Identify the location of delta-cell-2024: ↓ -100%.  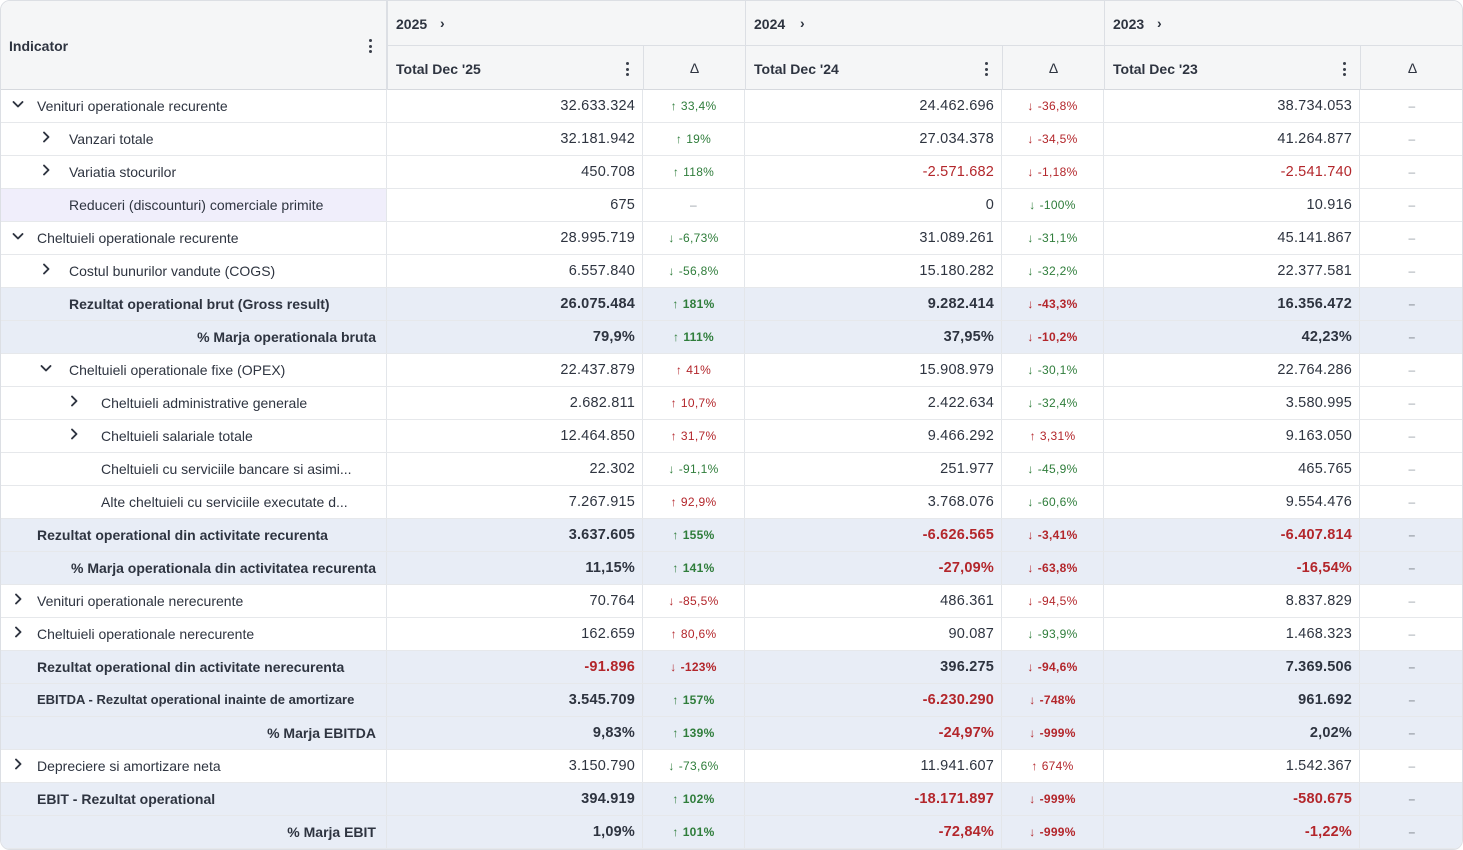
(1053, 205).